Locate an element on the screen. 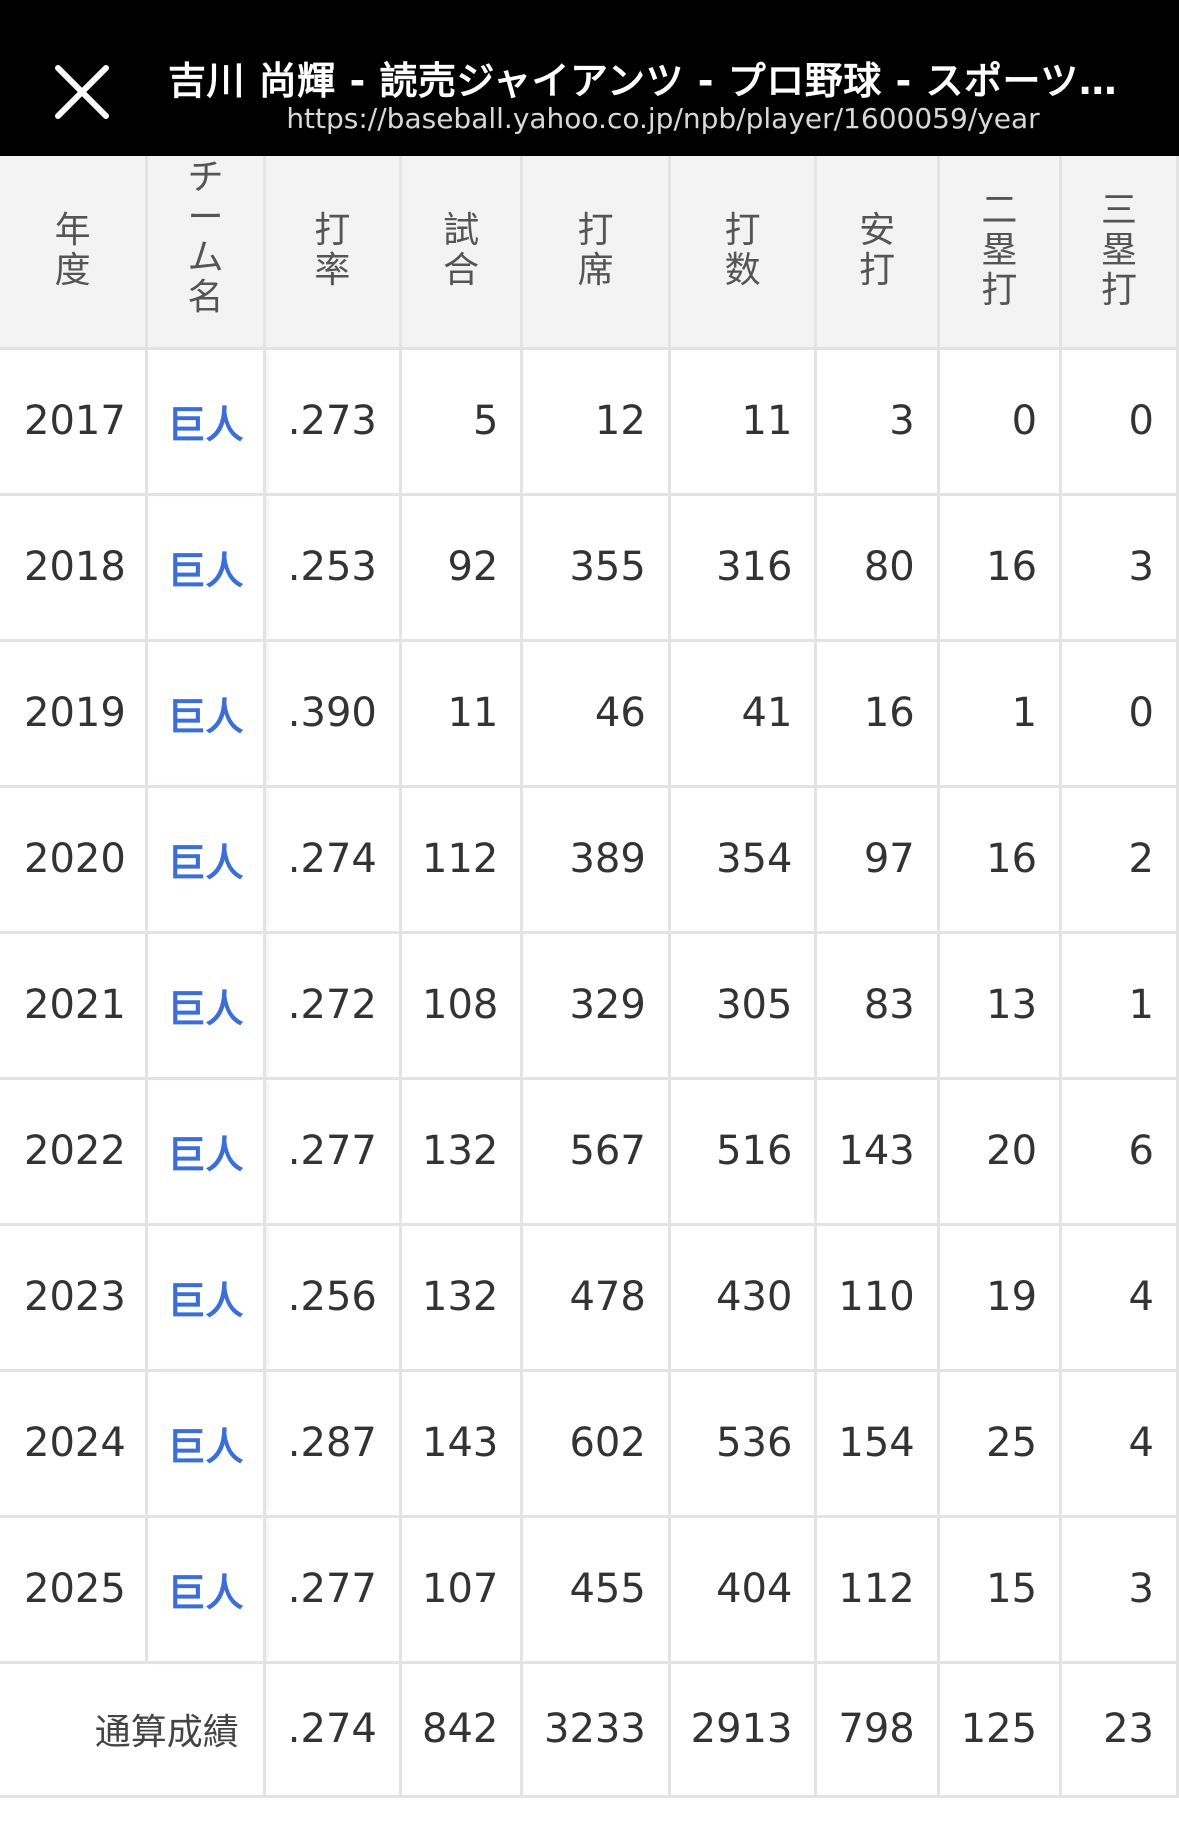 Image resolution: width=1179 pixels, height=1826 pixels. hits-cell: 83 is located at coordinates (877, 1006).